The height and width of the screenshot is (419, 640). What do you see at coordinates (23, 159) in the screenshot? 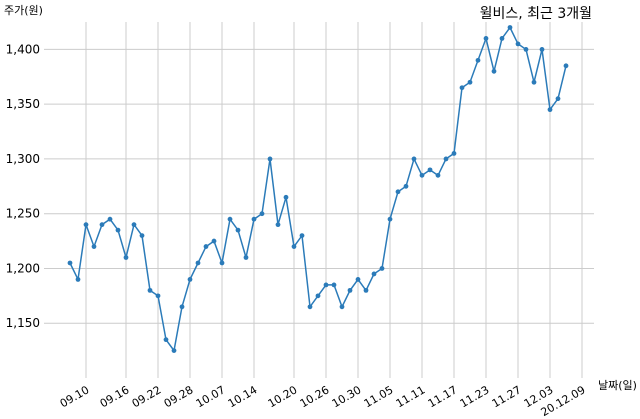
I see `y-tick-label: 1,300` at bounding box center [23, 159].